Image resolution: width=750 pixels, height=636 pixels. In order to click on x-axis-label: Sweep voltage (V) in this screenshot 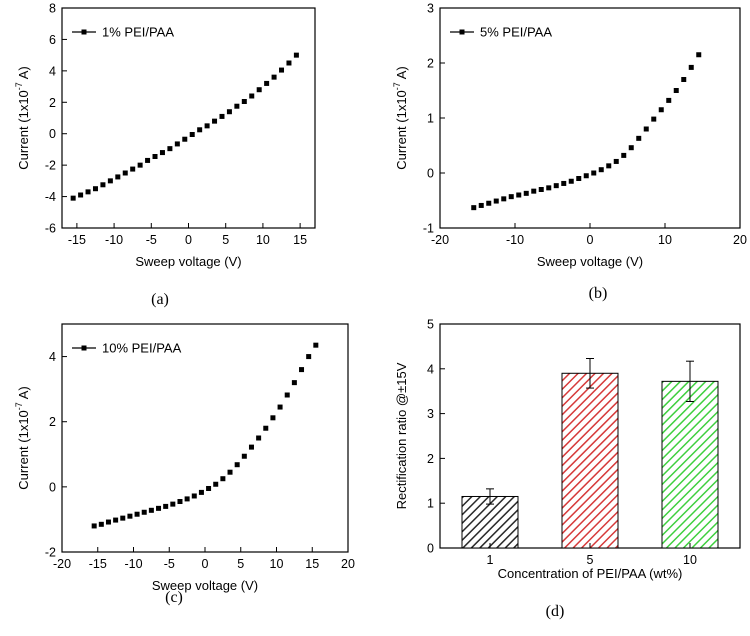, I will do `click(590, 261)`.